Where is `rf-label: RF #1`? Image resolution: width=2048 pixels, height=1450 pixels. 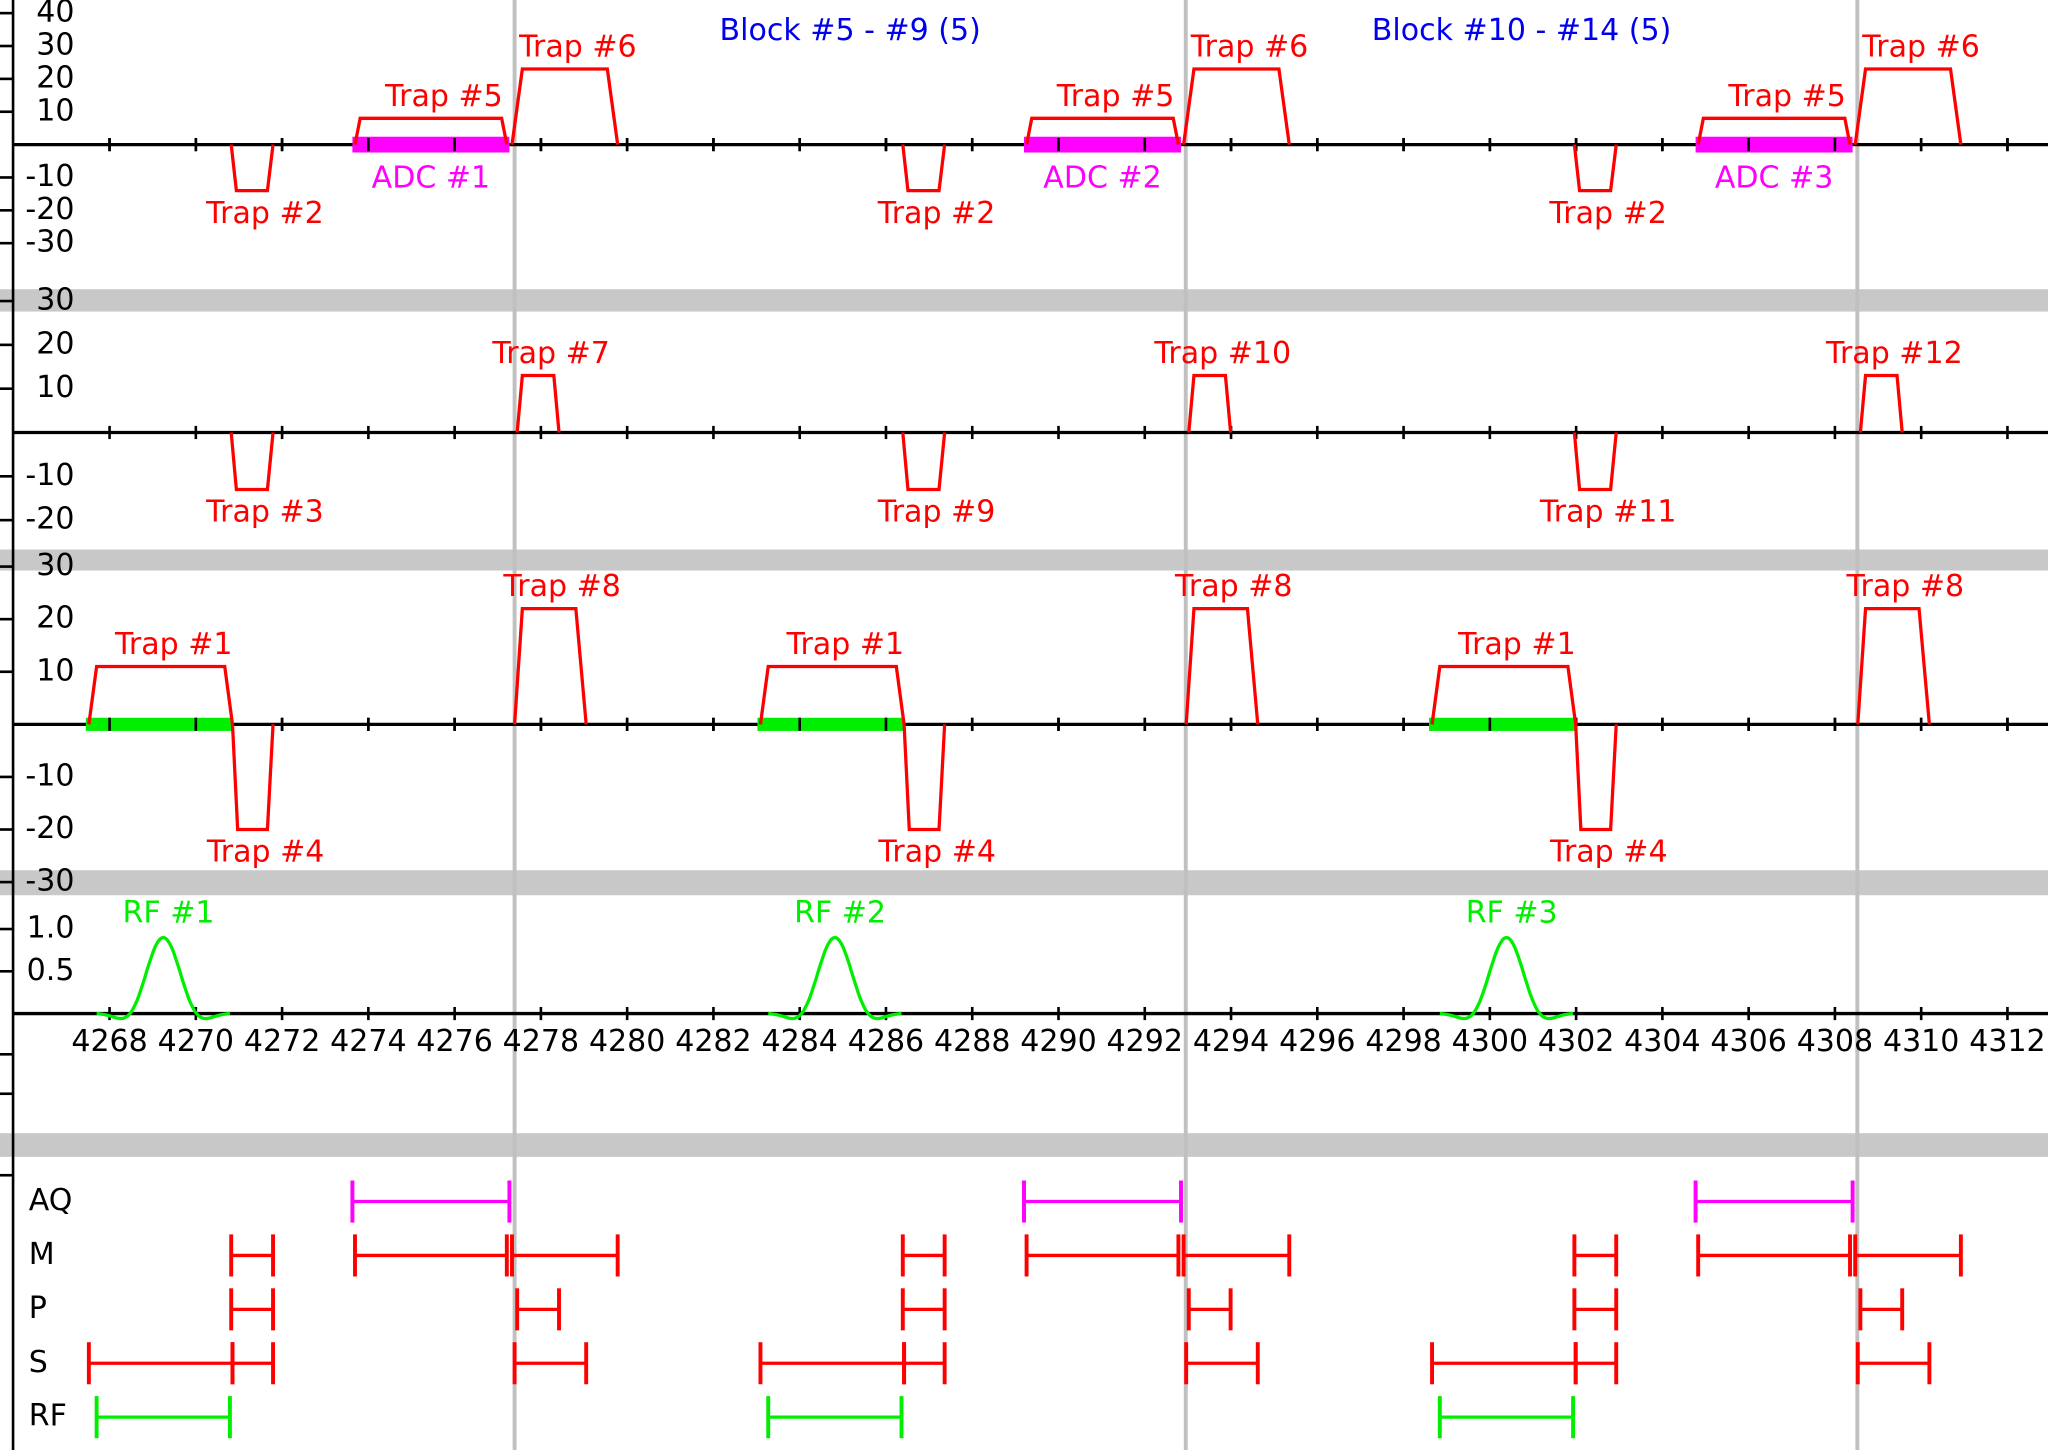
rf-label: RF #1 is located at coordinates (169, 912).